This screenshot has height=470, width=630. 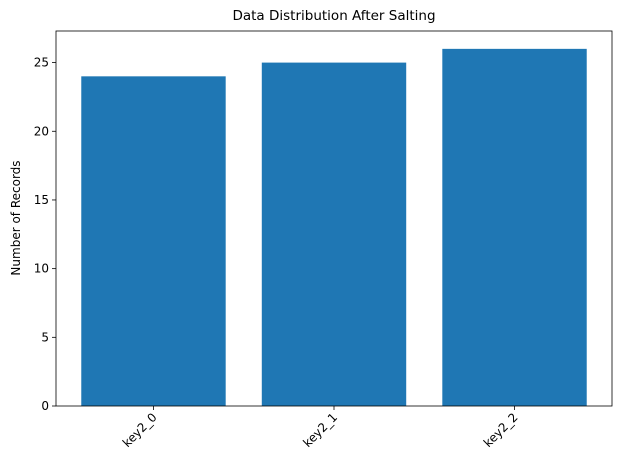 I want to click on chart-title: Data Distribution After Salting, so click(x=333, y=16).